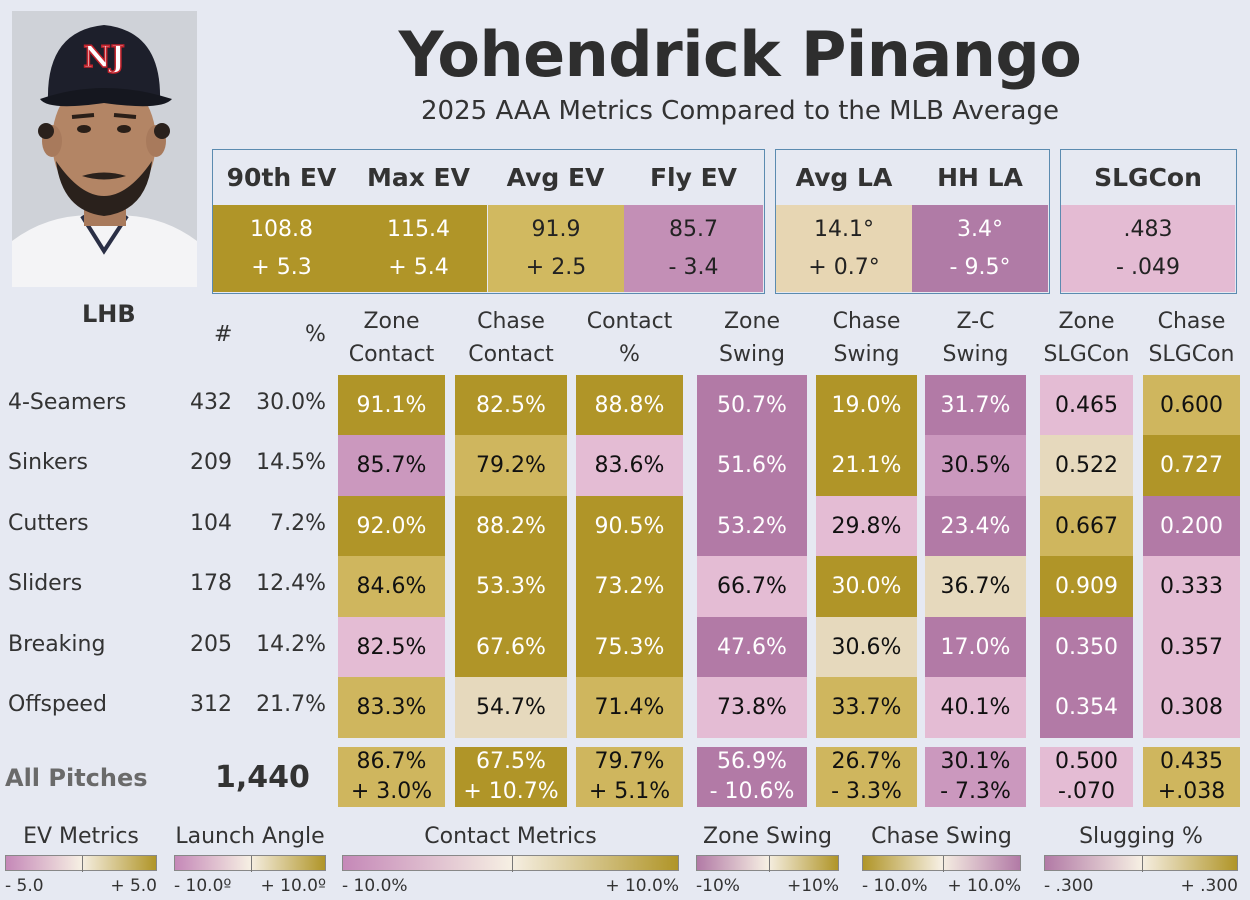 The height and width of the screenshot is (900, 1250). I want to click on totals-cell: 0.500 -.070, so click(1086, 777).